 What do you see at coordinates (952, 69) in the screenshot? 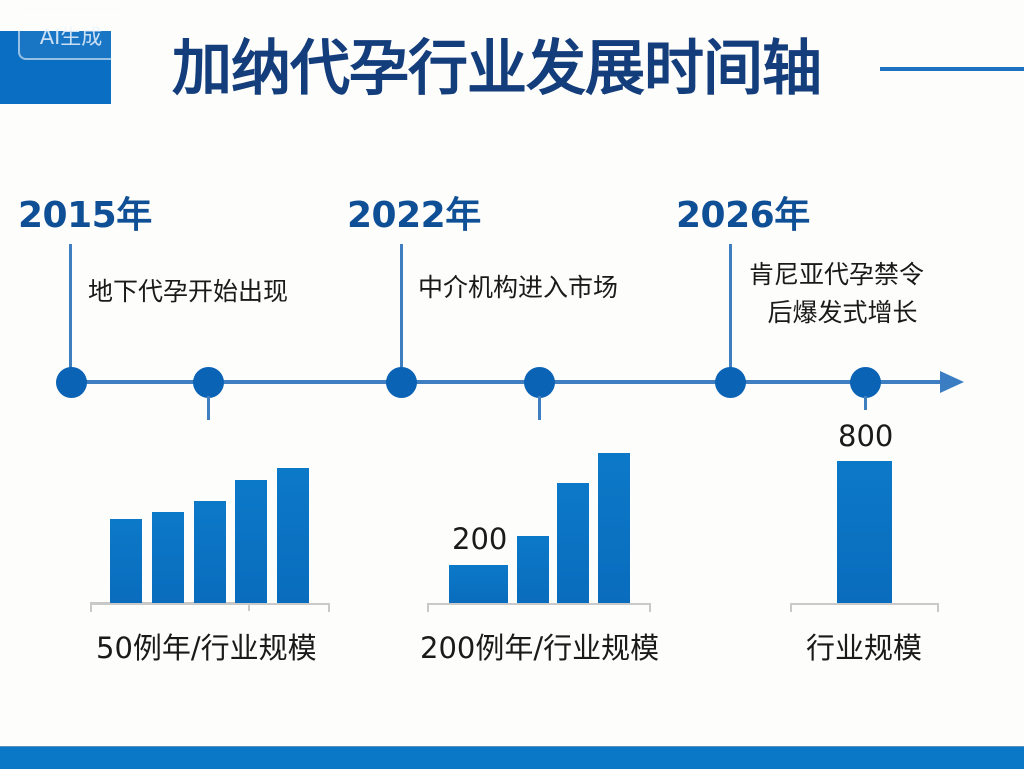
I see `title-rule-divider` at bounding box center [952, 69].